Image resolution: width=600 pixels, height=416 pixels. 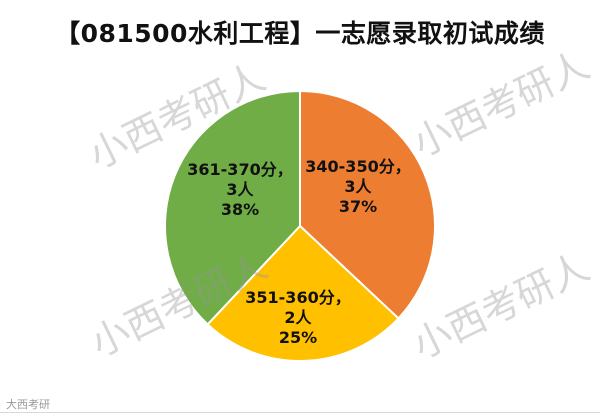 I want to click on slice-label-range: 340-350分，, so click(x=357, y=166).